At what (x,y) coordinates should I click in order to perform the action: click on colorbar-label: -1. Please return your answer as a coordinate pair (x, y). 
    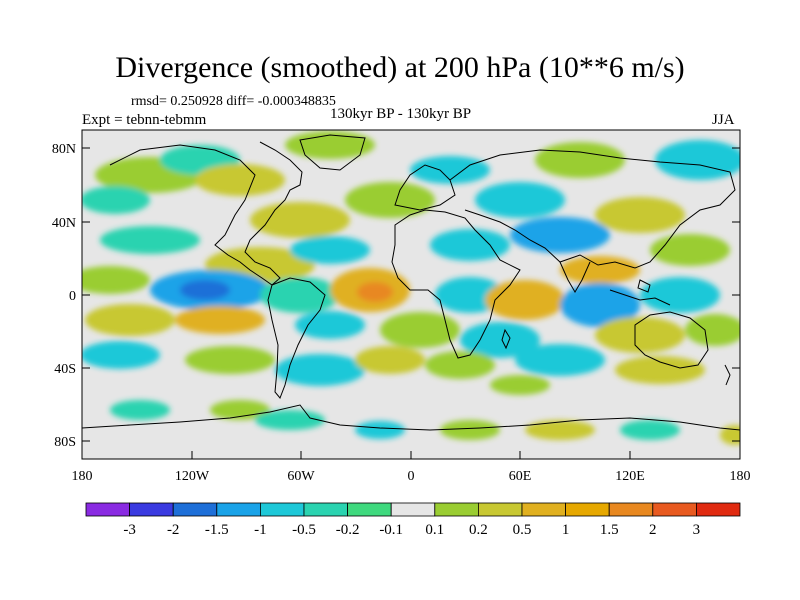
    Looking at the image, I should click on (260, 530).